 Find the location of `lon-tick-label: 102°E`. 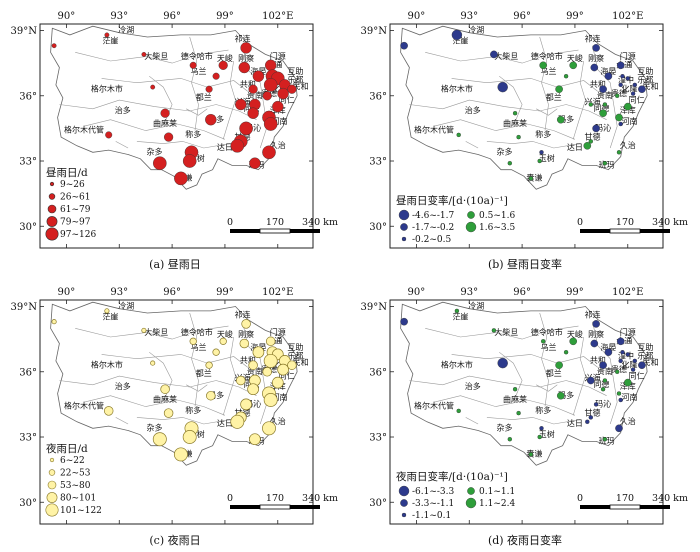

lon-tick-label: 102°E is located at coordinates (277, 292).